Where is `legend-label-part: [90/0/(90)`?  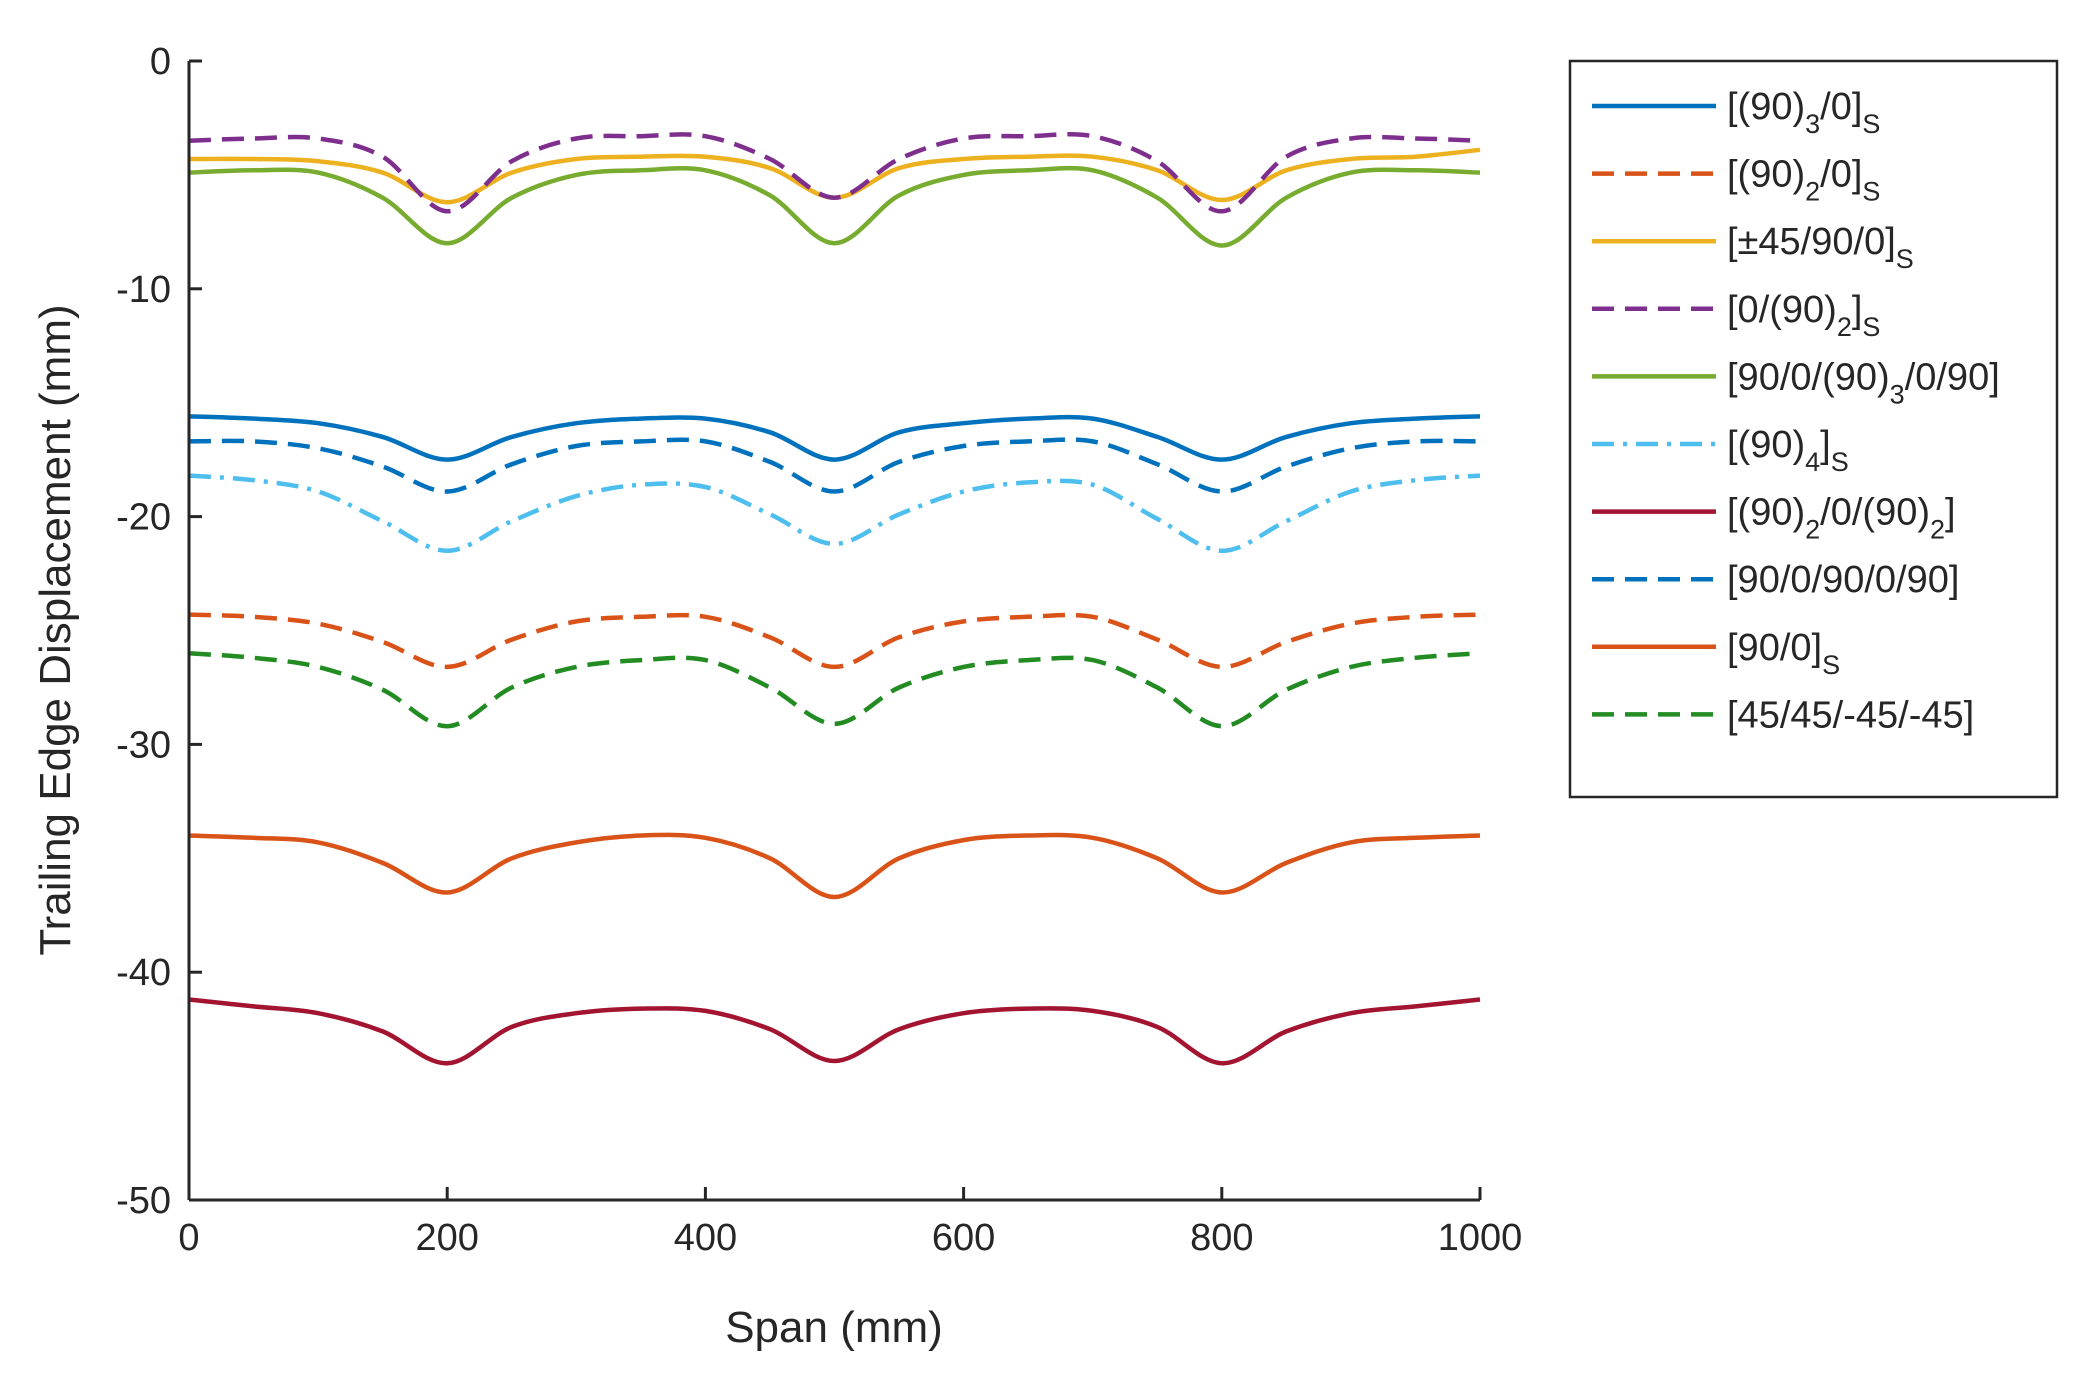
legend-label-part: [90/0/(90) is located at coordinates (1808, 377).